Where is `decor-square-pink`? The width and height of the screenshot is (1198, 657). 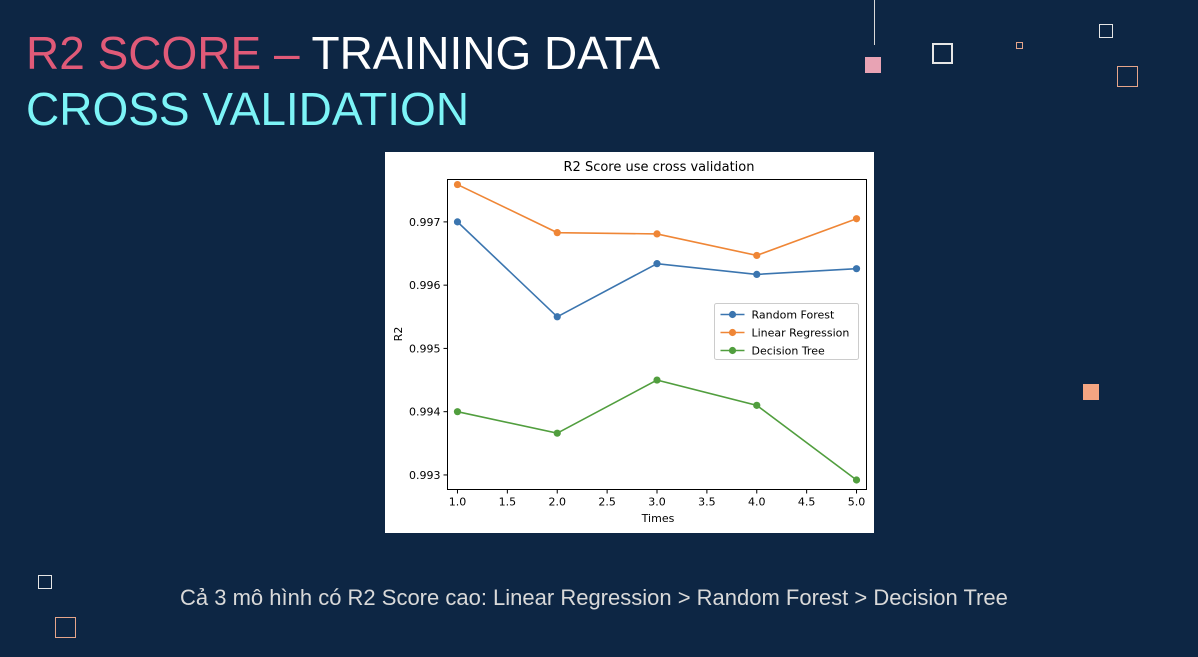 decor-square-pink is located at coordinates (873, 65).